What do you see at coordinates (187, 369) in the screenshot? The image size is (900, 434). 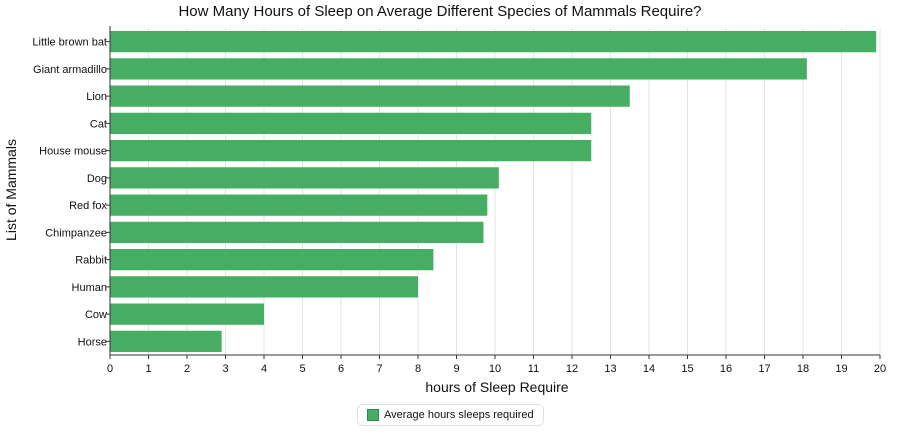 I see `x-tick-label: 2` at bounding box center [187, 369].